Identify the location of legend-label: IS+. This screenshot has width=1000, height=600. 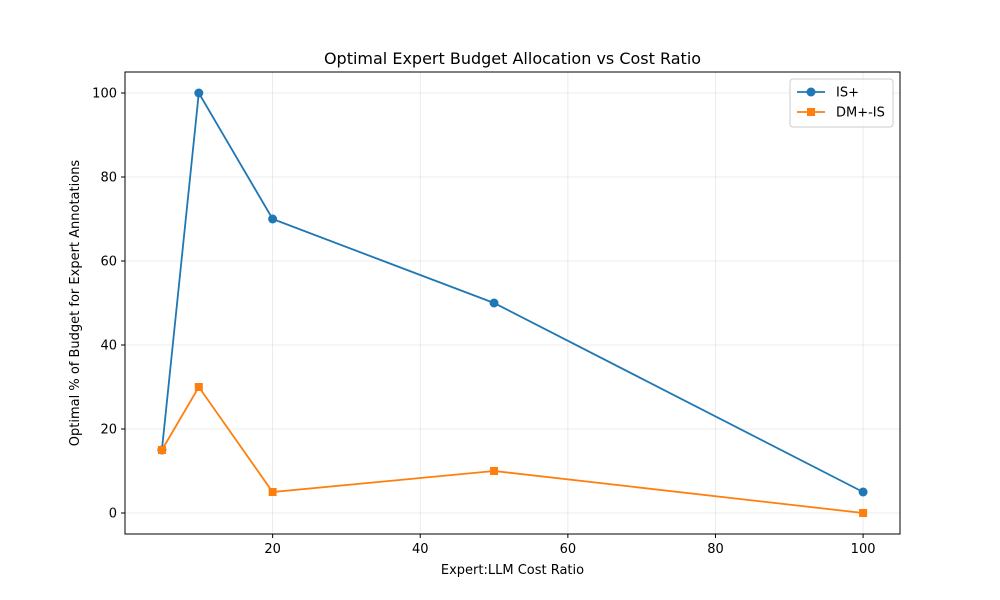
(847, 93).